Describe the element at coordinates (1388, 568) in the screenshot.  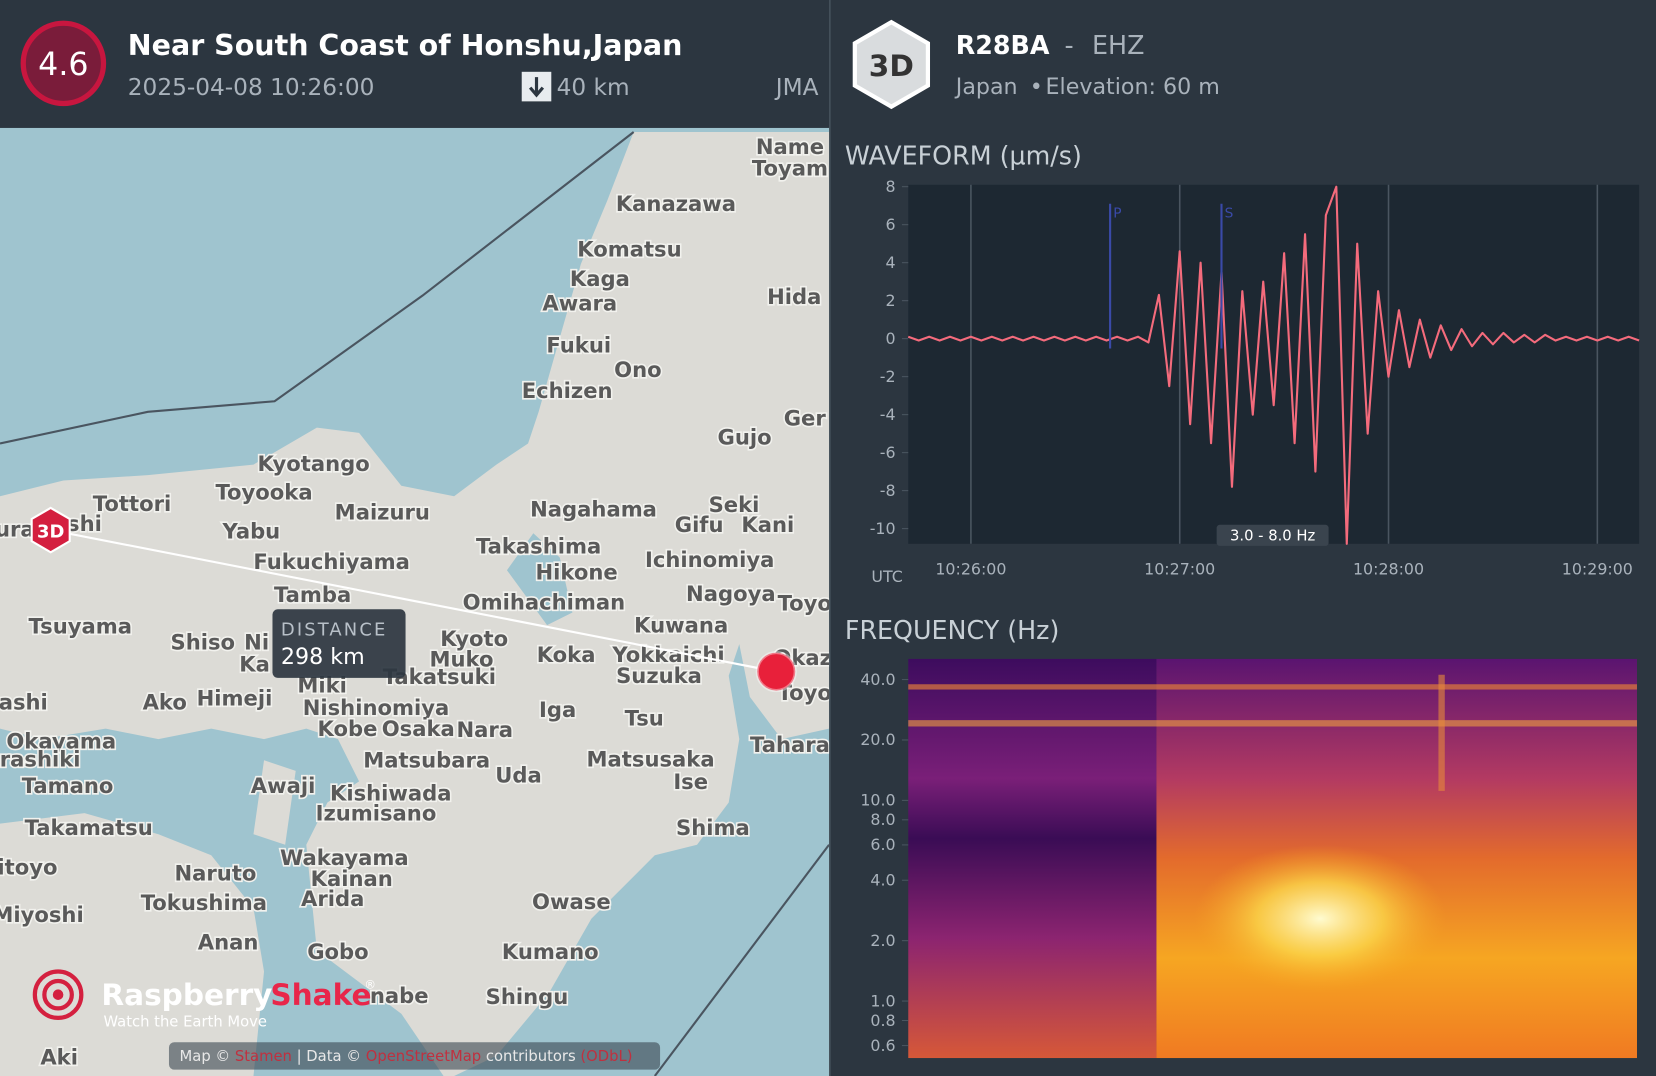
I see `x-tick-label: 10:28:00` at that location.